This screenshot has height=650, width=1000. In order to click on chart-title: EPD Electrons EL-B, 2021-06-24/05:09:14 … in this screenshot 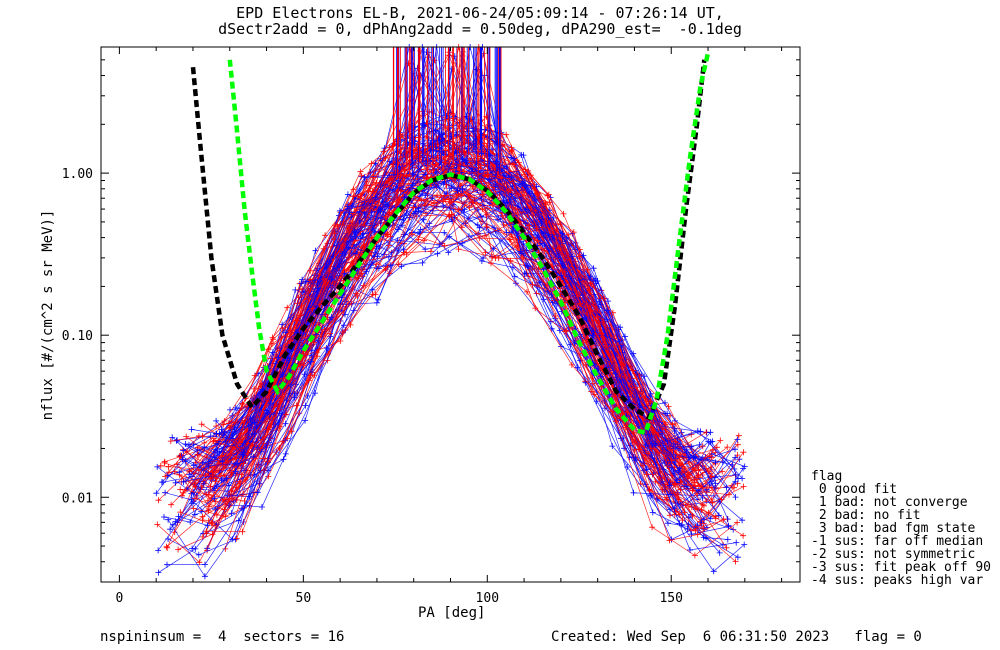, I will do `click(480, 13)`.